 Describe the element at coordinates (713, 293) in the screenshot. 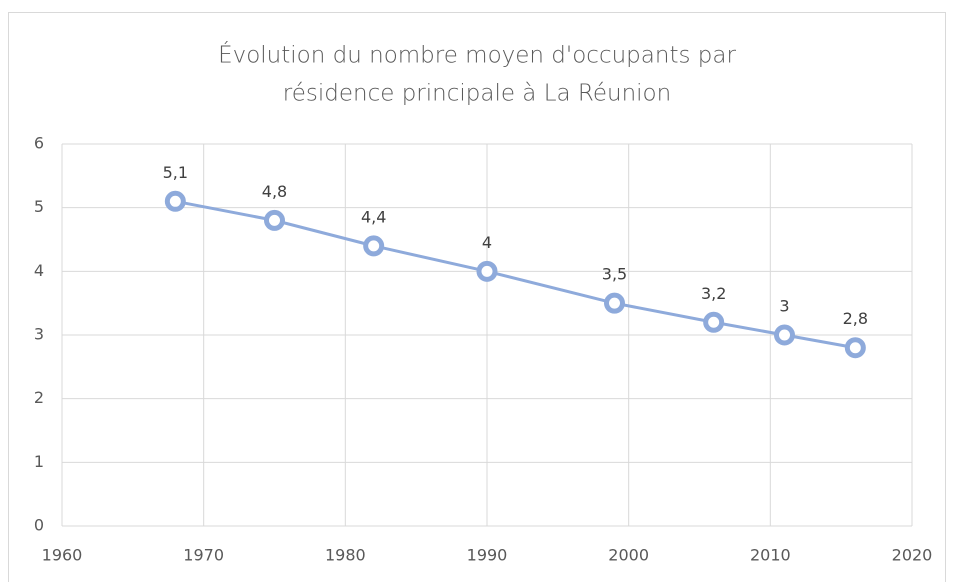

I see `data-label: 3,2` at that location.